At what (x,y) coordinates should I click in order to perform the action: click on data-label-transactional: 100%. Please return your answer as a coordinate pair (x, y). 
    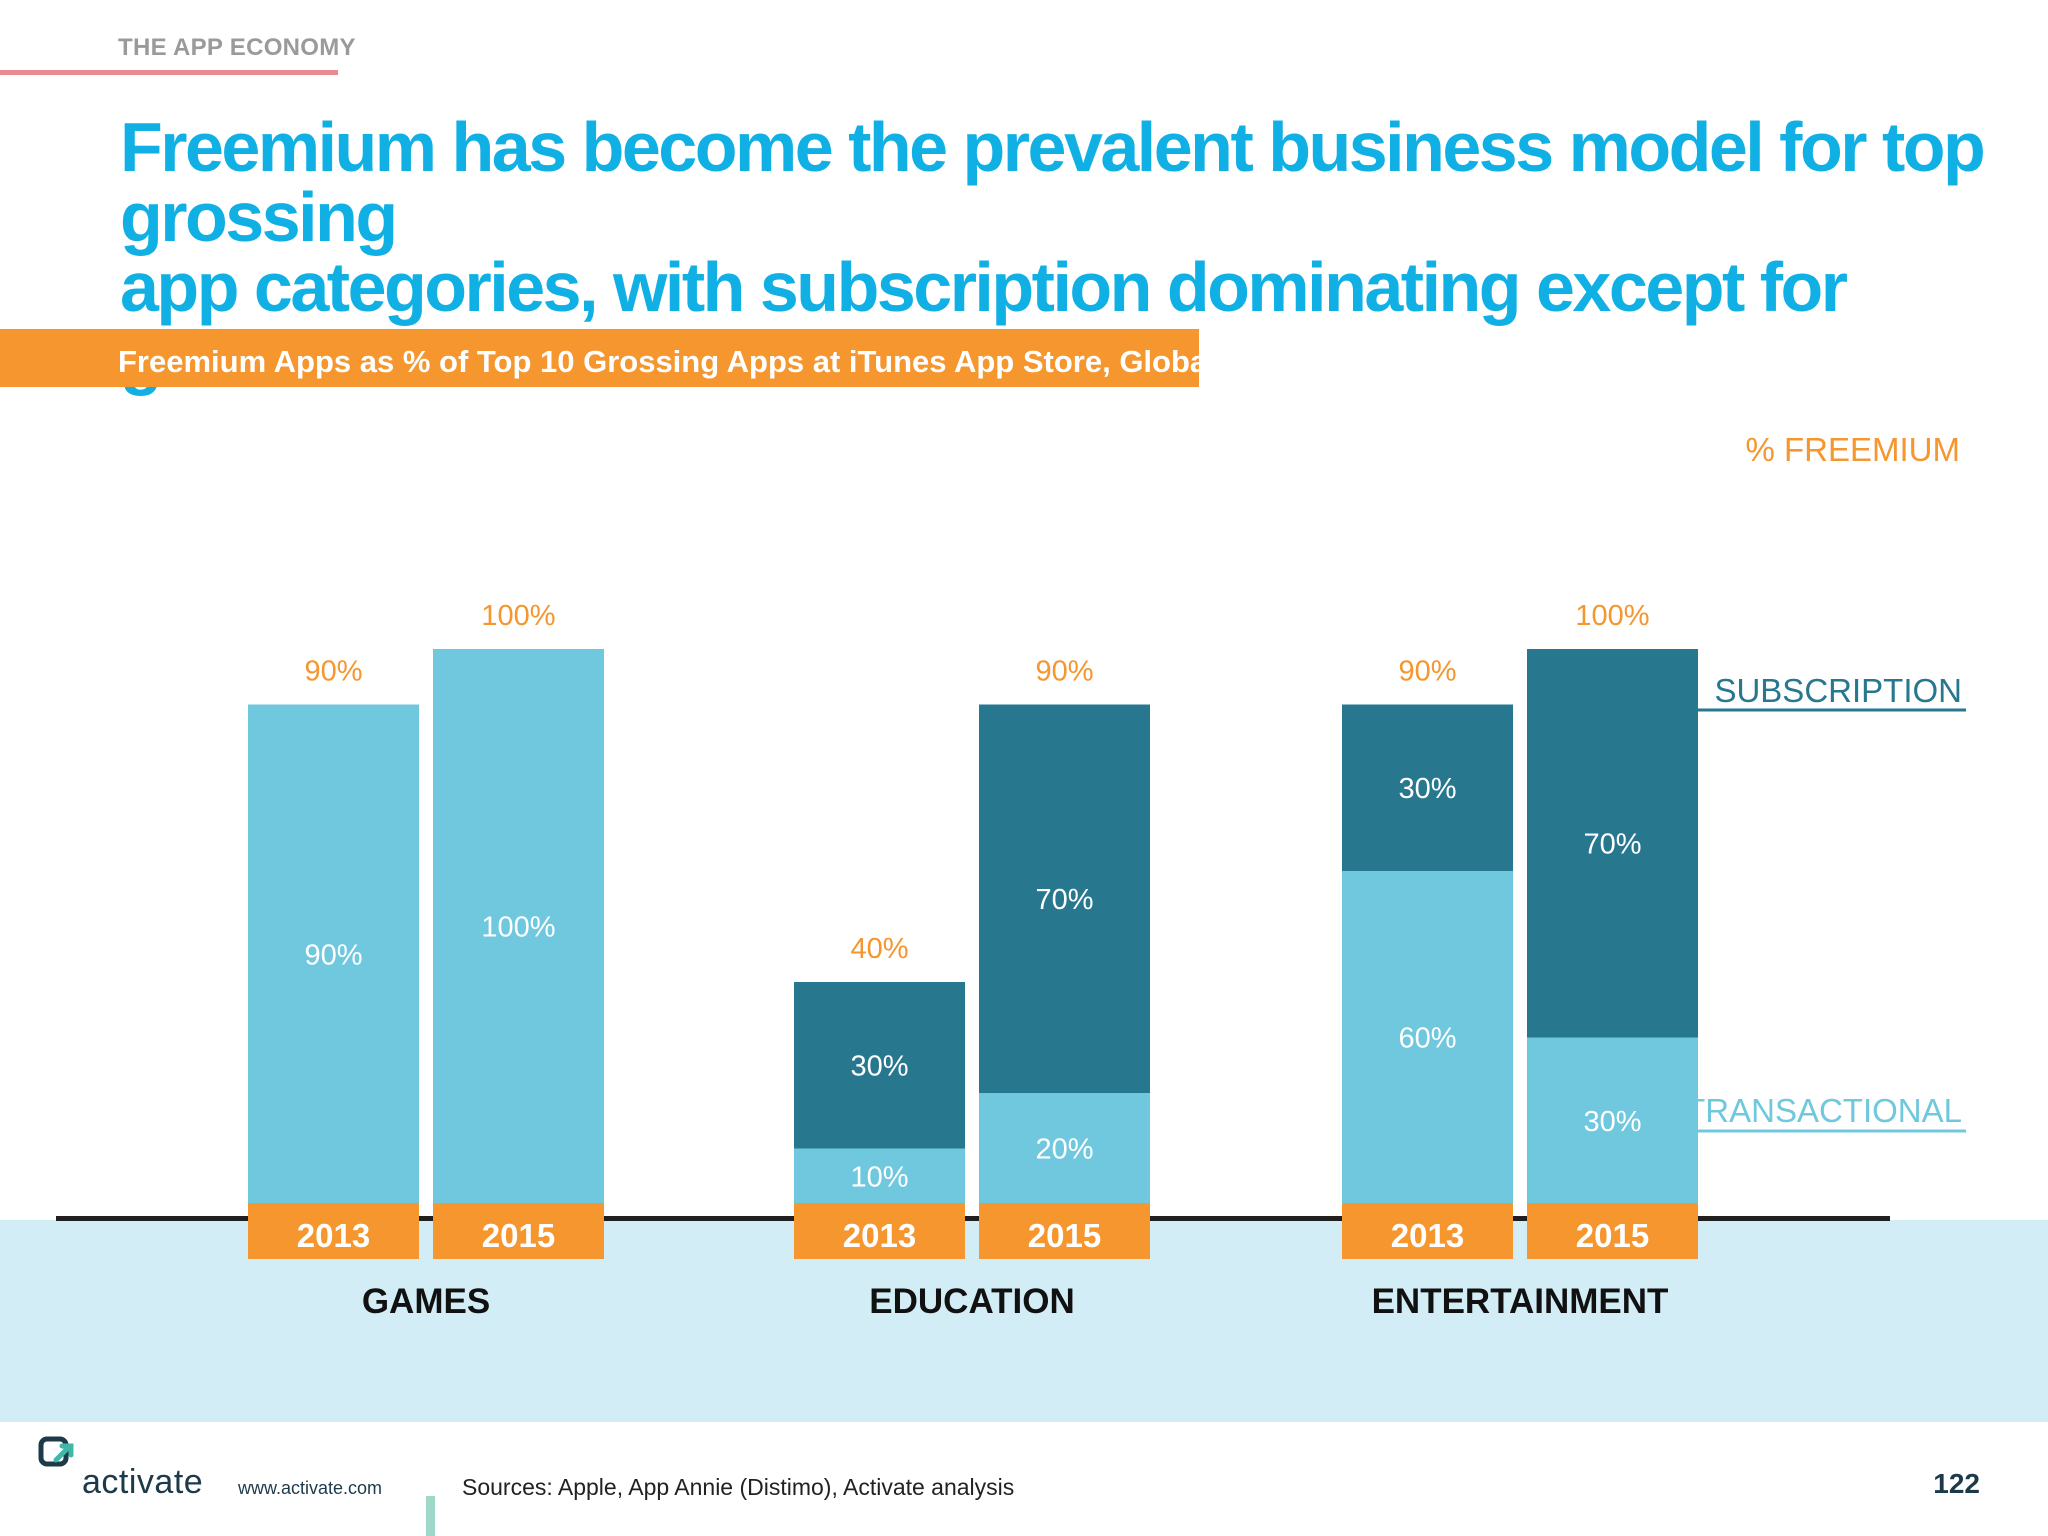
    Looking at the image, I should click on (518, 928).